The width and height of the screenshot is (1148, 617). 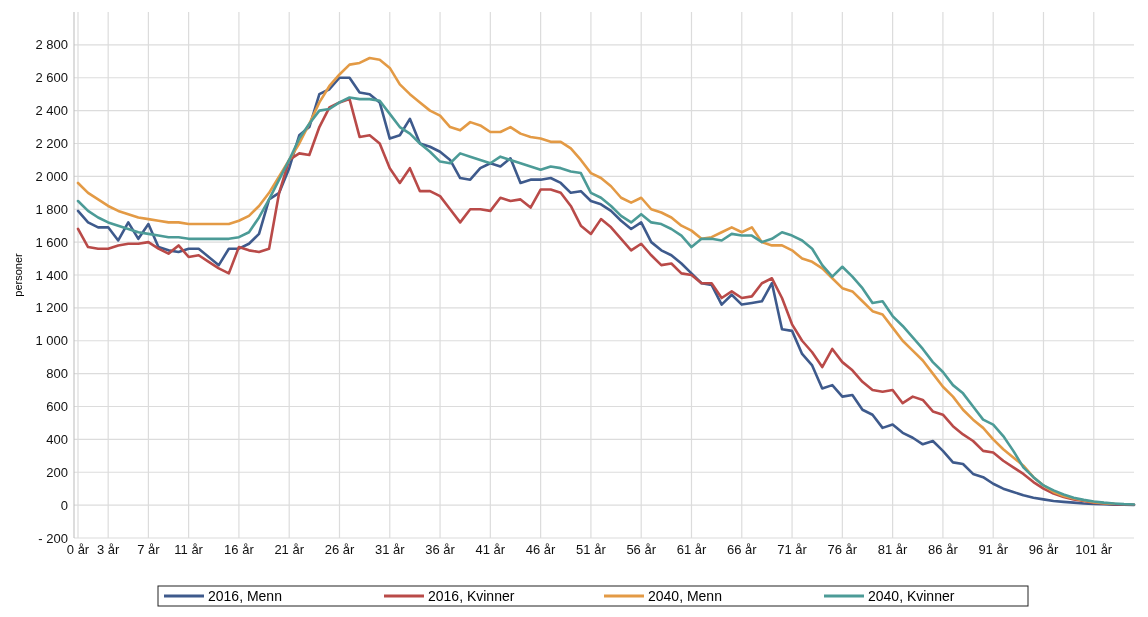 What do you see at coordinates (691, 549) in the screenshot?
I see `x-tick-label: 61 år` at bounding box center [691, 549].